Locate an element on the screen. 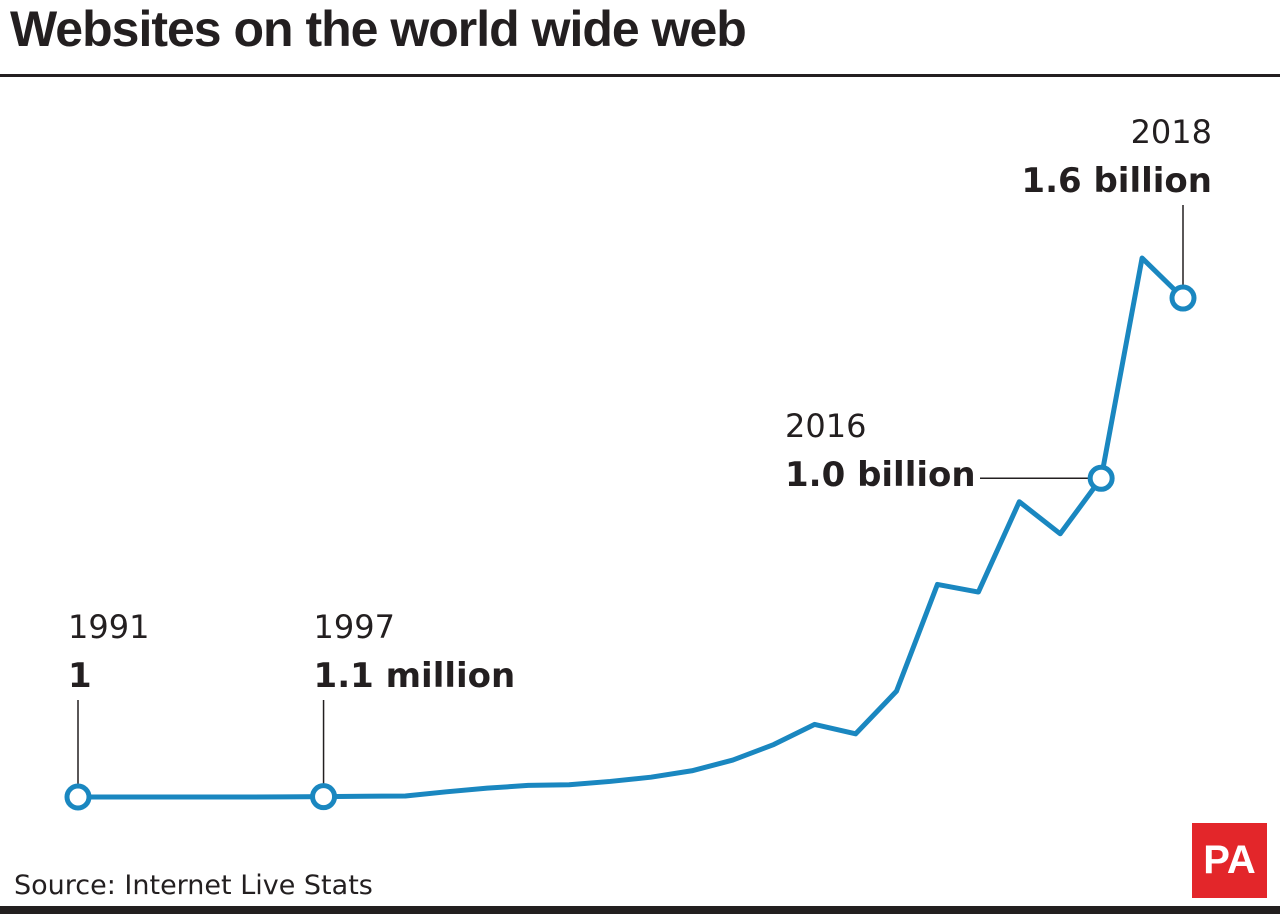  annotation-value-1991: 1 is located at coordinates (80, 676).